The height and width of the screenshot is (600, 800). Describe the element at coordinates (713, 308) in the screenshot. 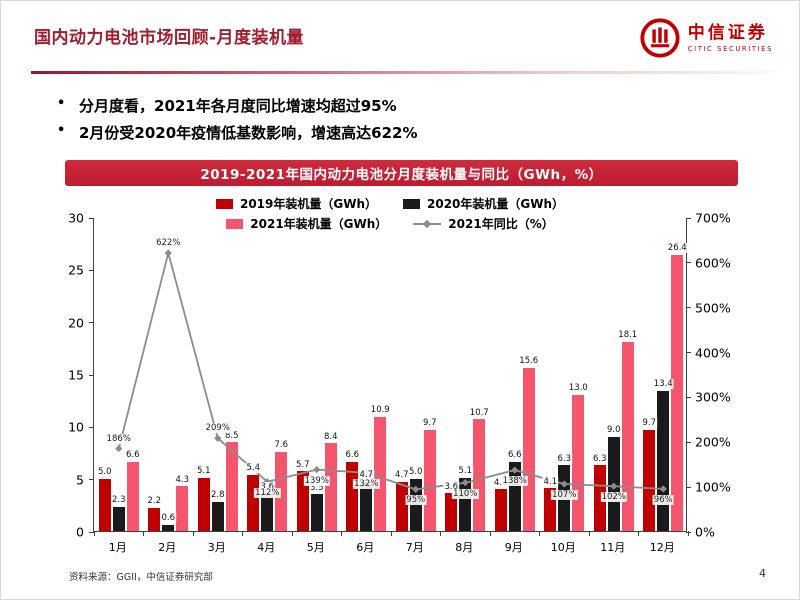

I see `y-right-tick-500: 500%` at that location.